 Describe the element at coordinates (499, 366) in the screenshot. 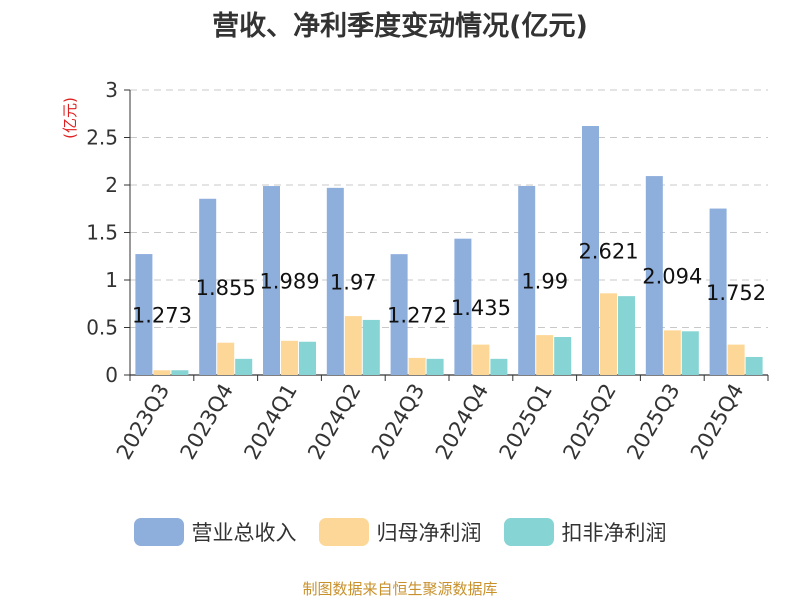

I see `bar-3-2024Q4` at that location.